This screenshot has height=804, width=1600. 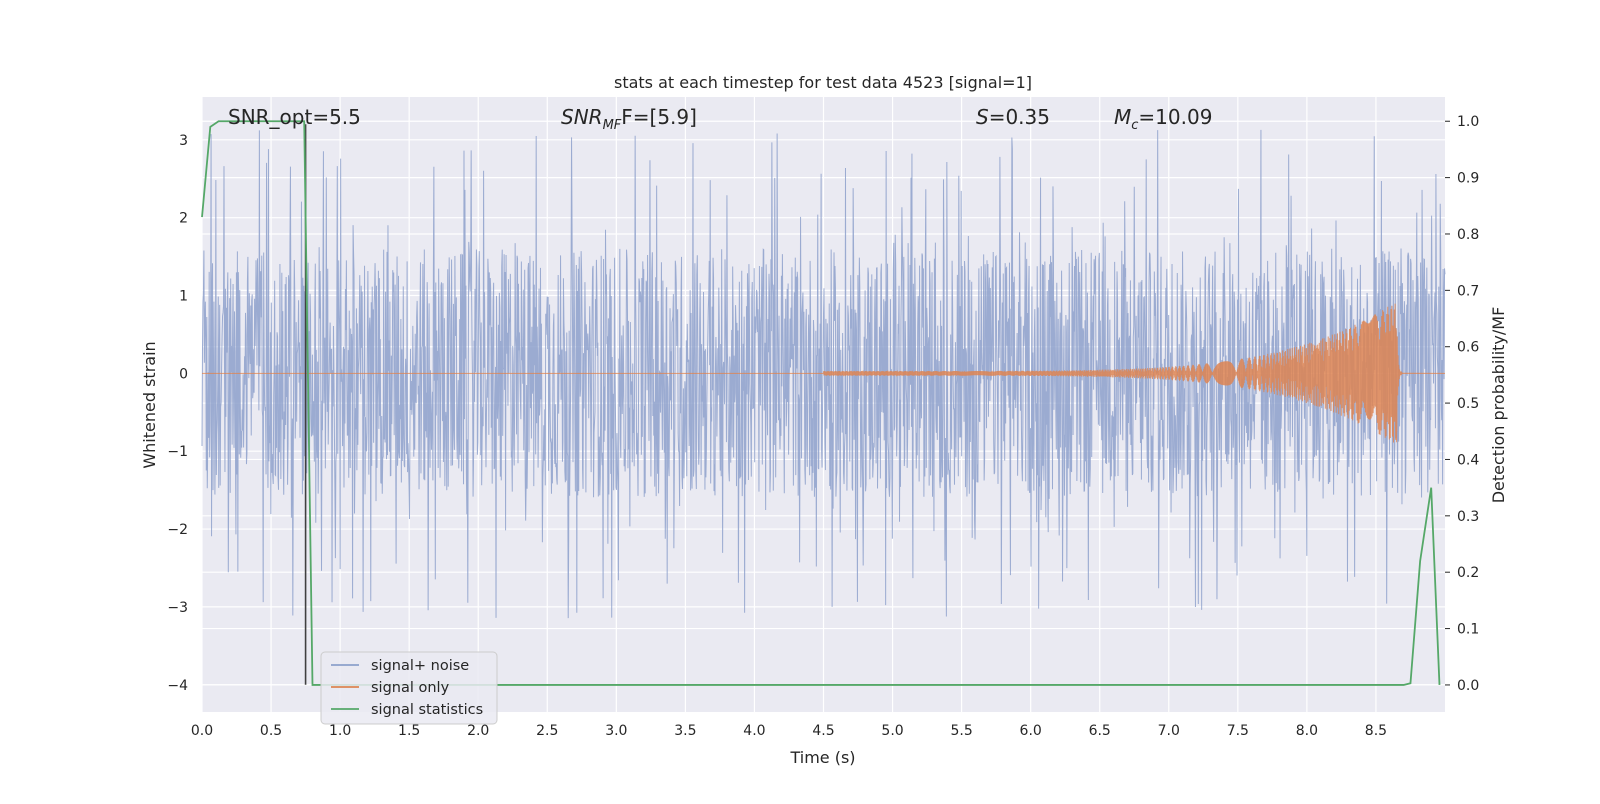 What do you see at coordinates (961, 731) in the screenshot?
I see `x-tick-label: 5.5` at bounding box center [961, 731].